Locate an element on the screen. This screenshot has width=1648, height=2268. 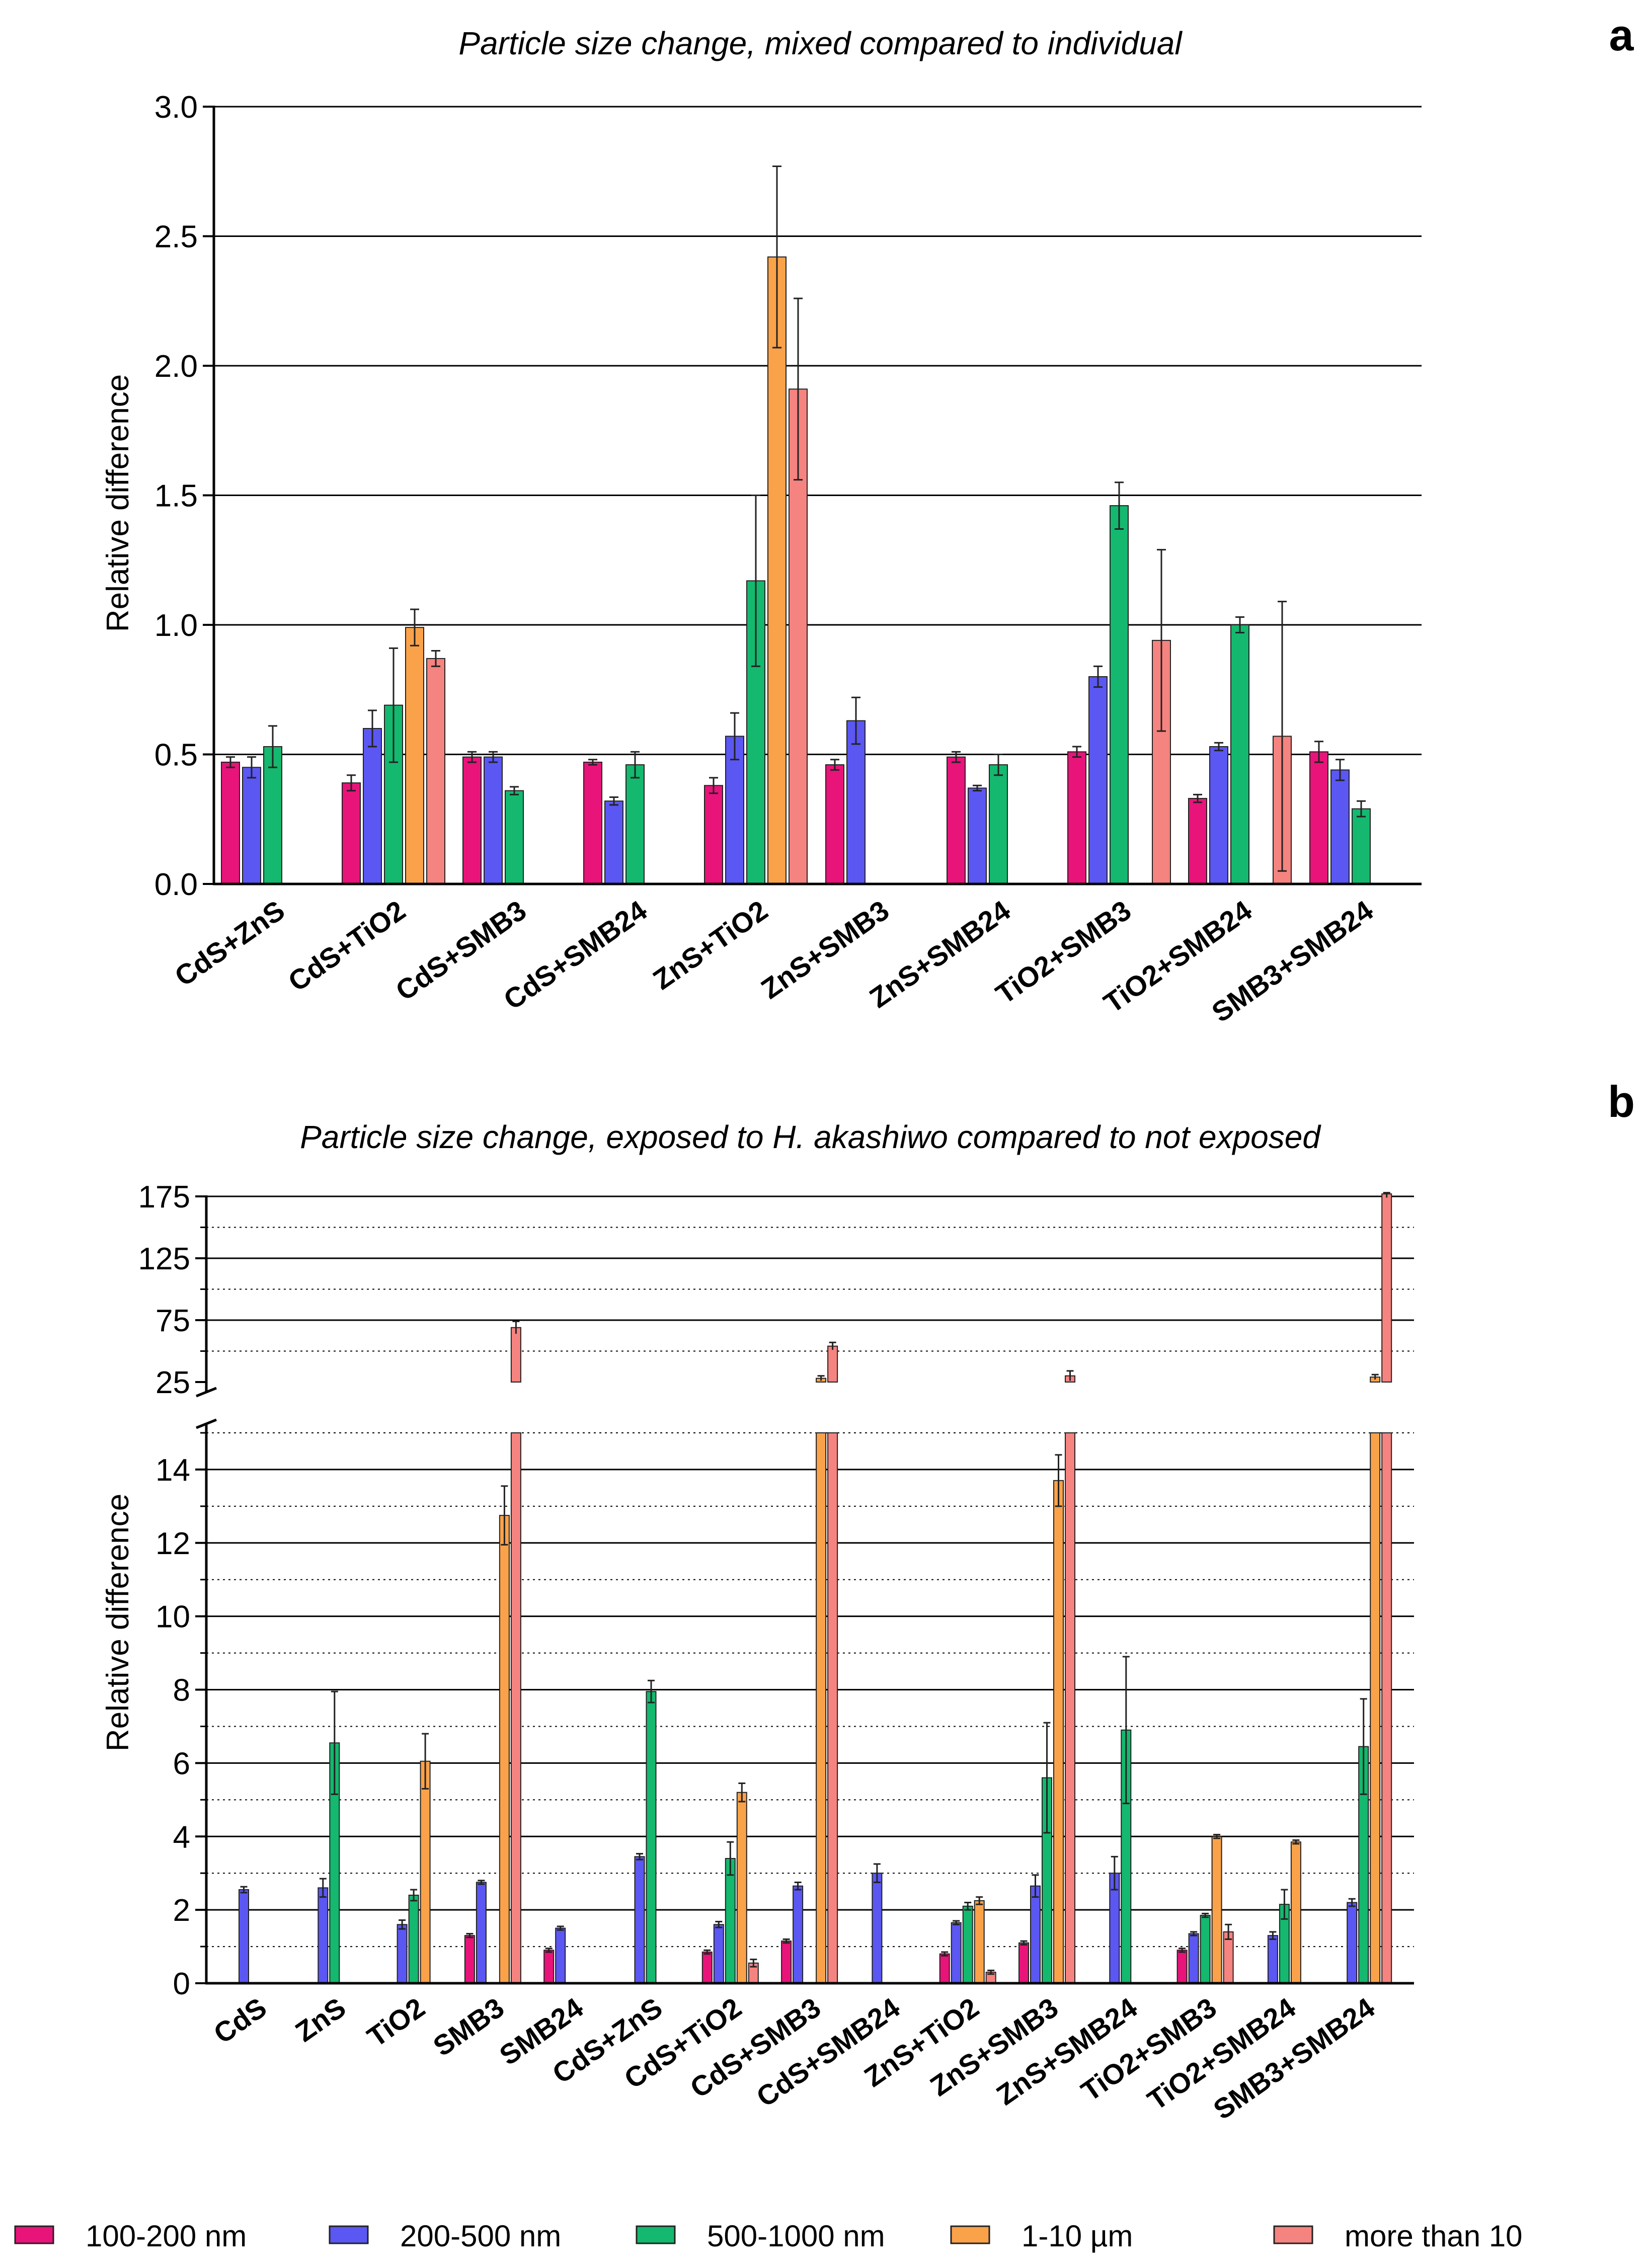
legend-label: 1-10 µm is located at coordinates (1077, 2236).